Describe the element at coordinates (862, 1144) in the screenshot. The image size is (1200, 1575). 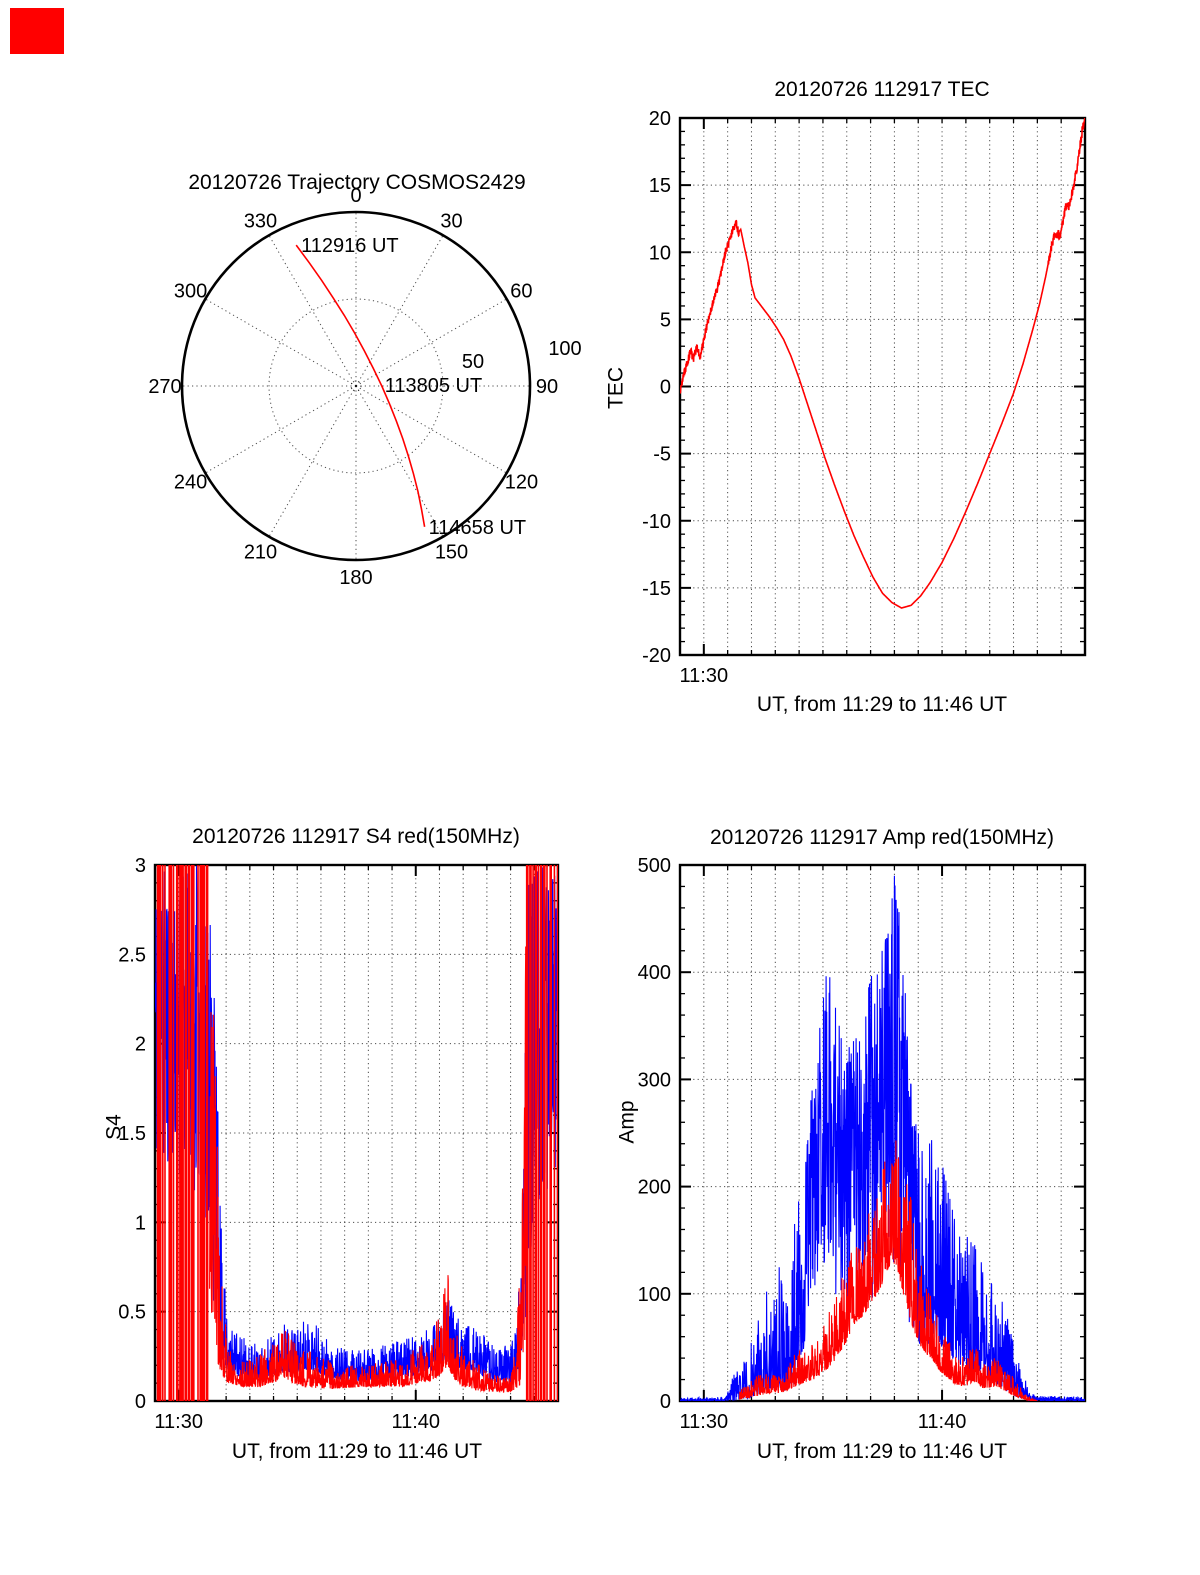
I see `amp-plot: 0 100 200 300 400 500 11:30 11:40` at that location.